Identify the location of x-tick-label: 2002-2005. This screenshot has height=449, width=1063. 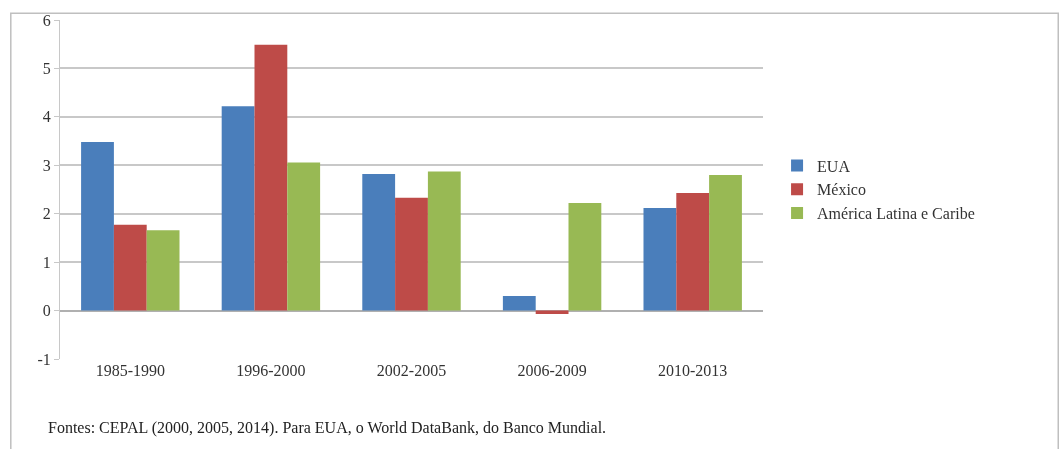
(411, 370).